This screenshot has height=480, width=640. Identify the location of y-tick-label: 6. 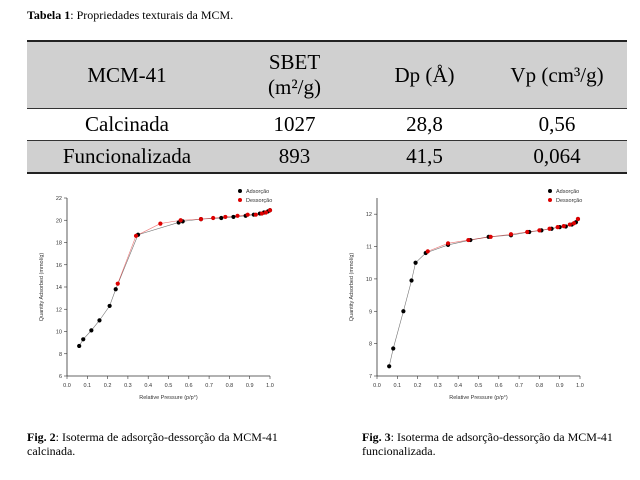
(60, 377).